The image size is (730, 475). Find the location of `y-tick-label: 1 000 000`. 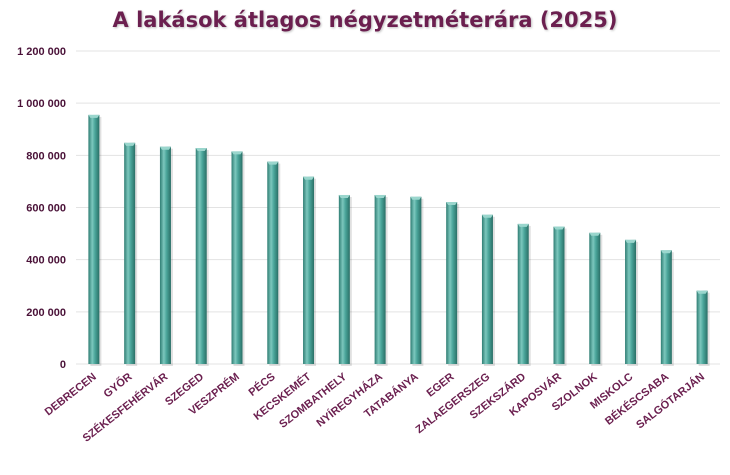

y-tick-label: 1 000 000 is located at coordinates (41, 104).